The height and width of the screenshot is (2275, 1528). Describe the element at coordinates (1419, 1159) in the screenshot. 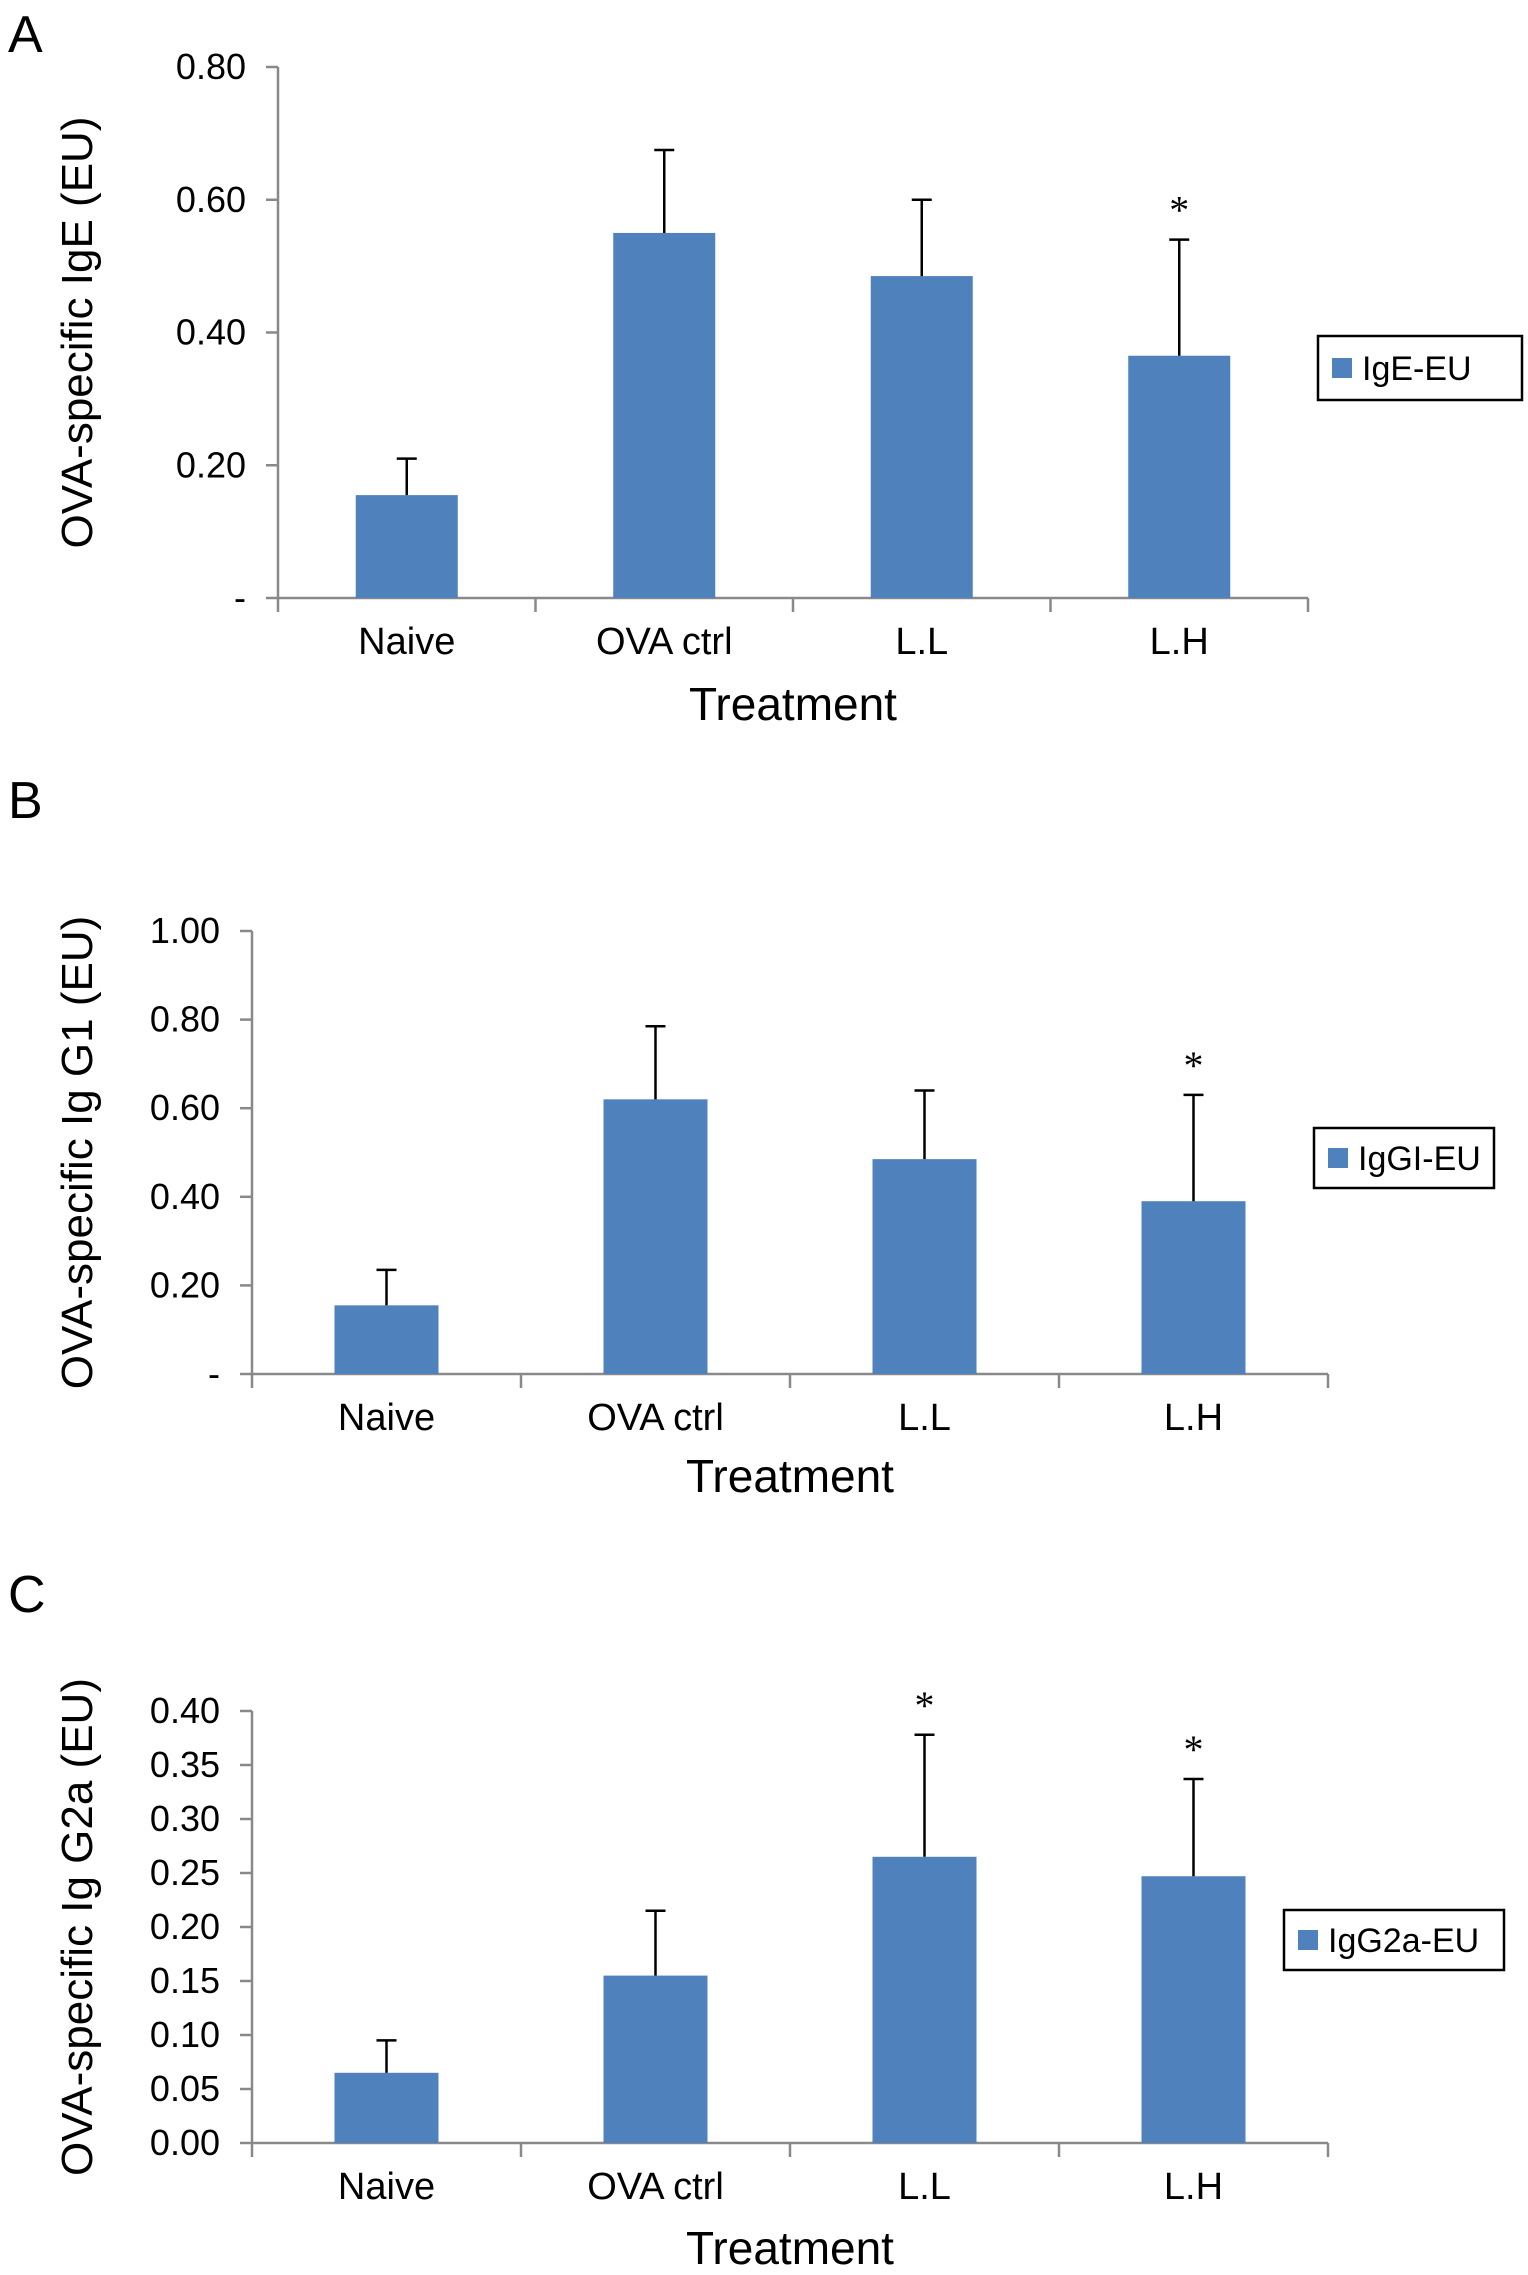

I see `legend-label: IgGI-EU` at that location.